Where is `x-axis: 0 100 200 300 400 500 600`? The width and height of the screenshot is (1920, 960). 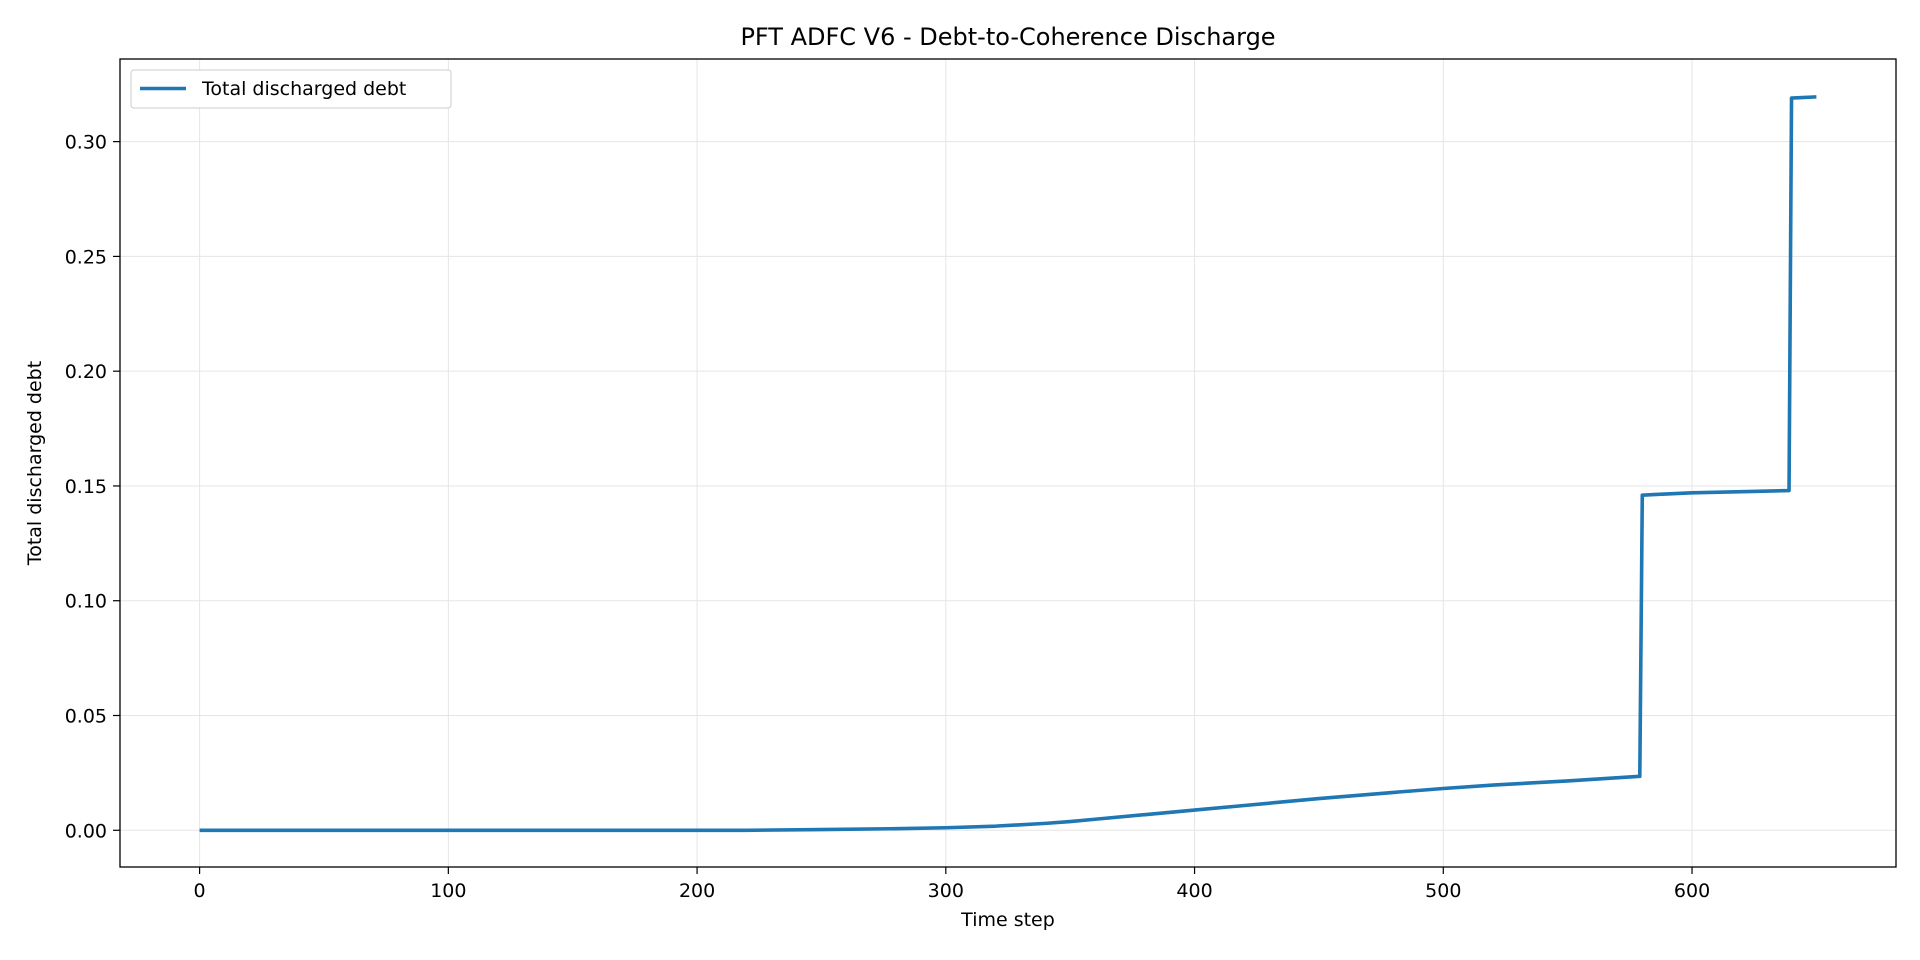 x-axis: 0 100 200 300 400 500 600 is located at coordinates (952, 884).